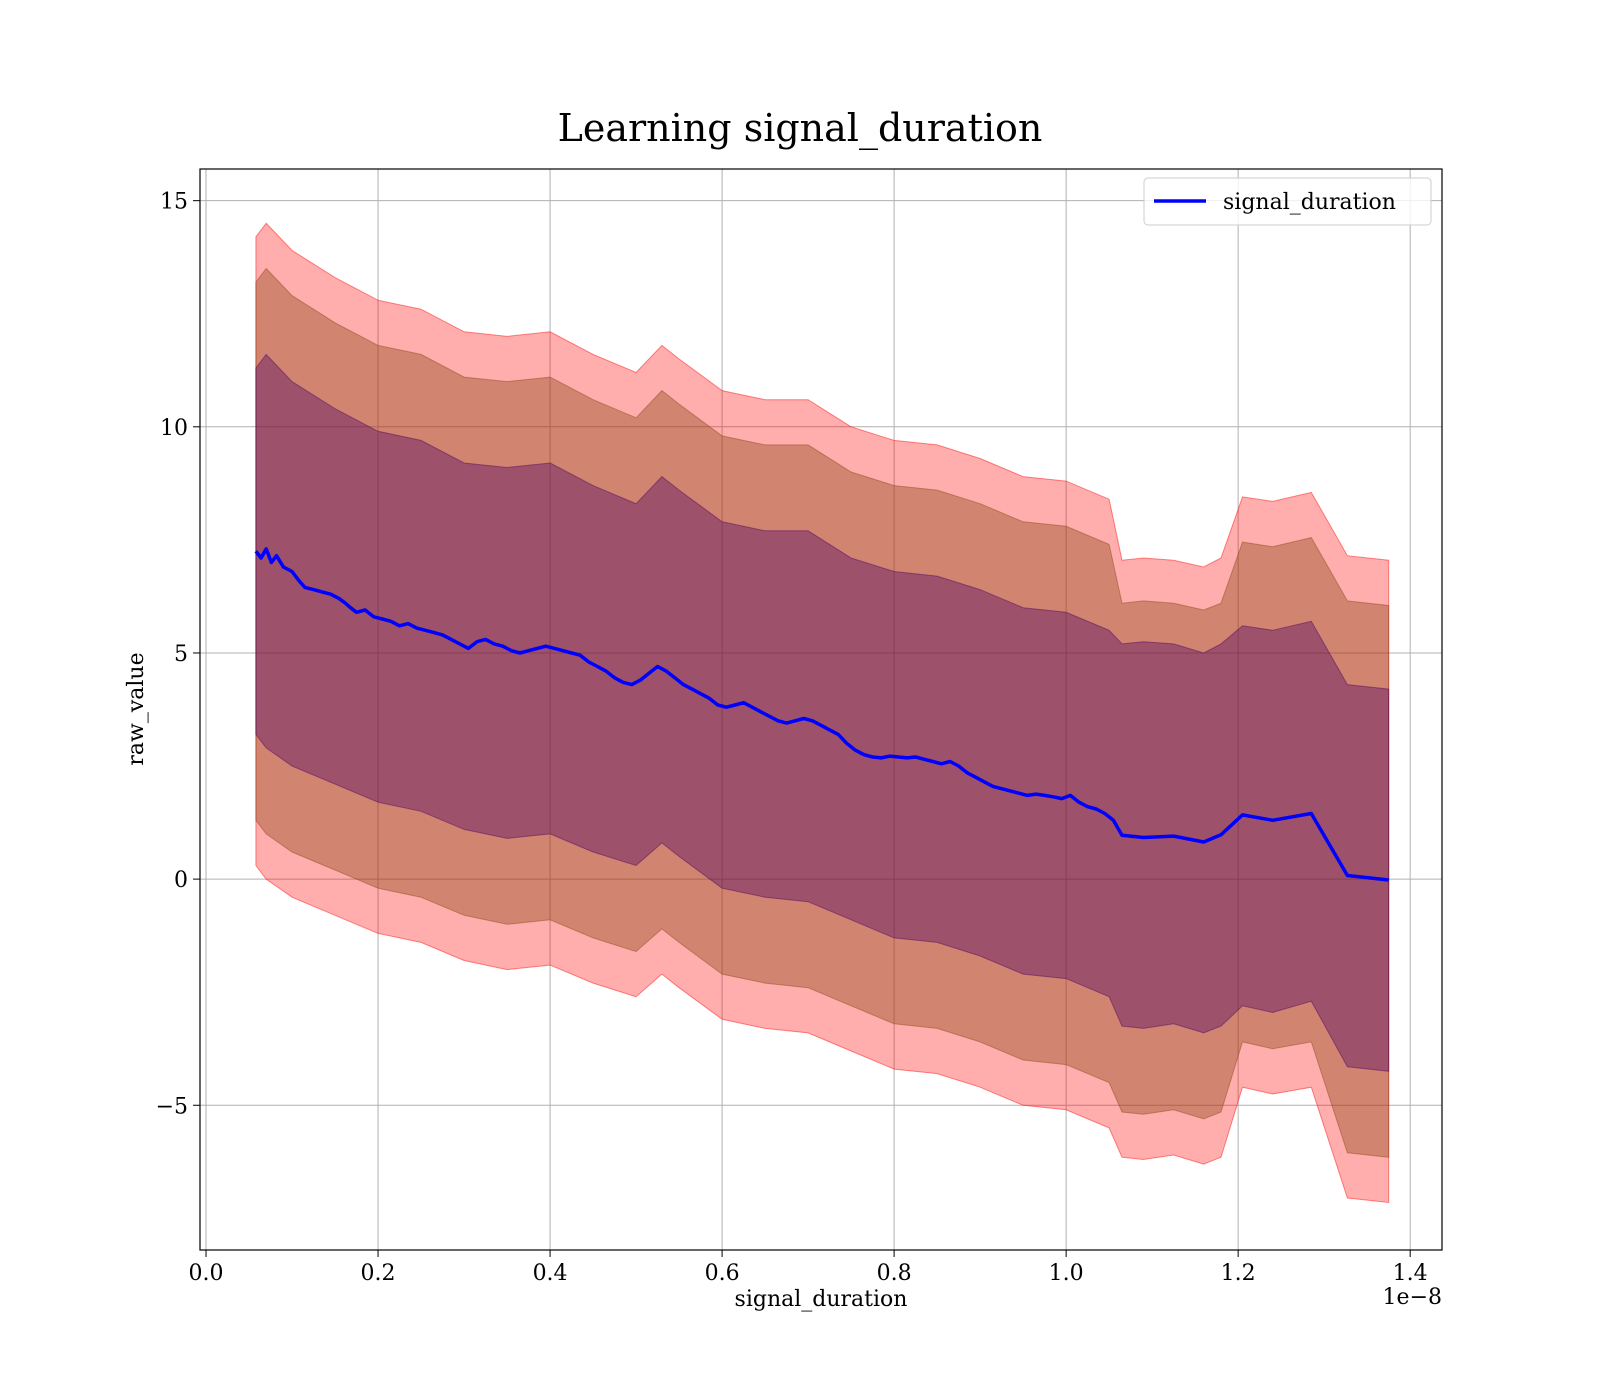  Describe the element at coordinates (172, 1106) in the screenshot. I see `y-tick-label: −5` at that location.